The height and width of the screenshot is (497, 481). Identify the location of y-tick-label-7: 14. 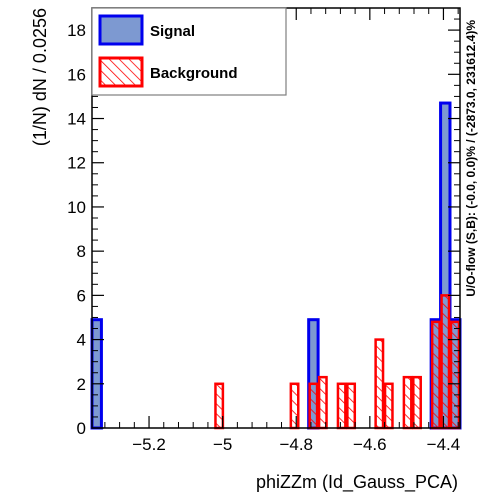
(76, 119).